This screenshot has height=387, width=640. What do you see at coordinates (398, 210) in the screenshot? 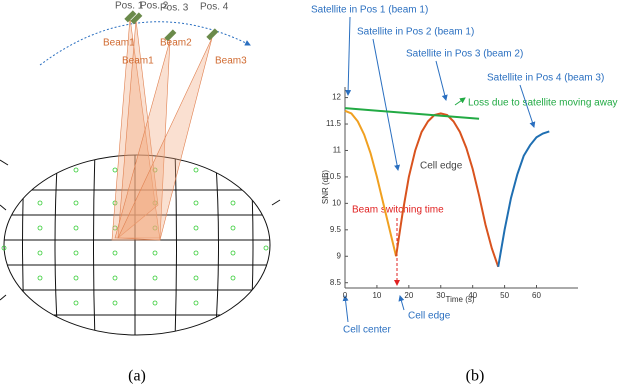
I see `annotation: Beam switching time` at bounding box center [398, 210].